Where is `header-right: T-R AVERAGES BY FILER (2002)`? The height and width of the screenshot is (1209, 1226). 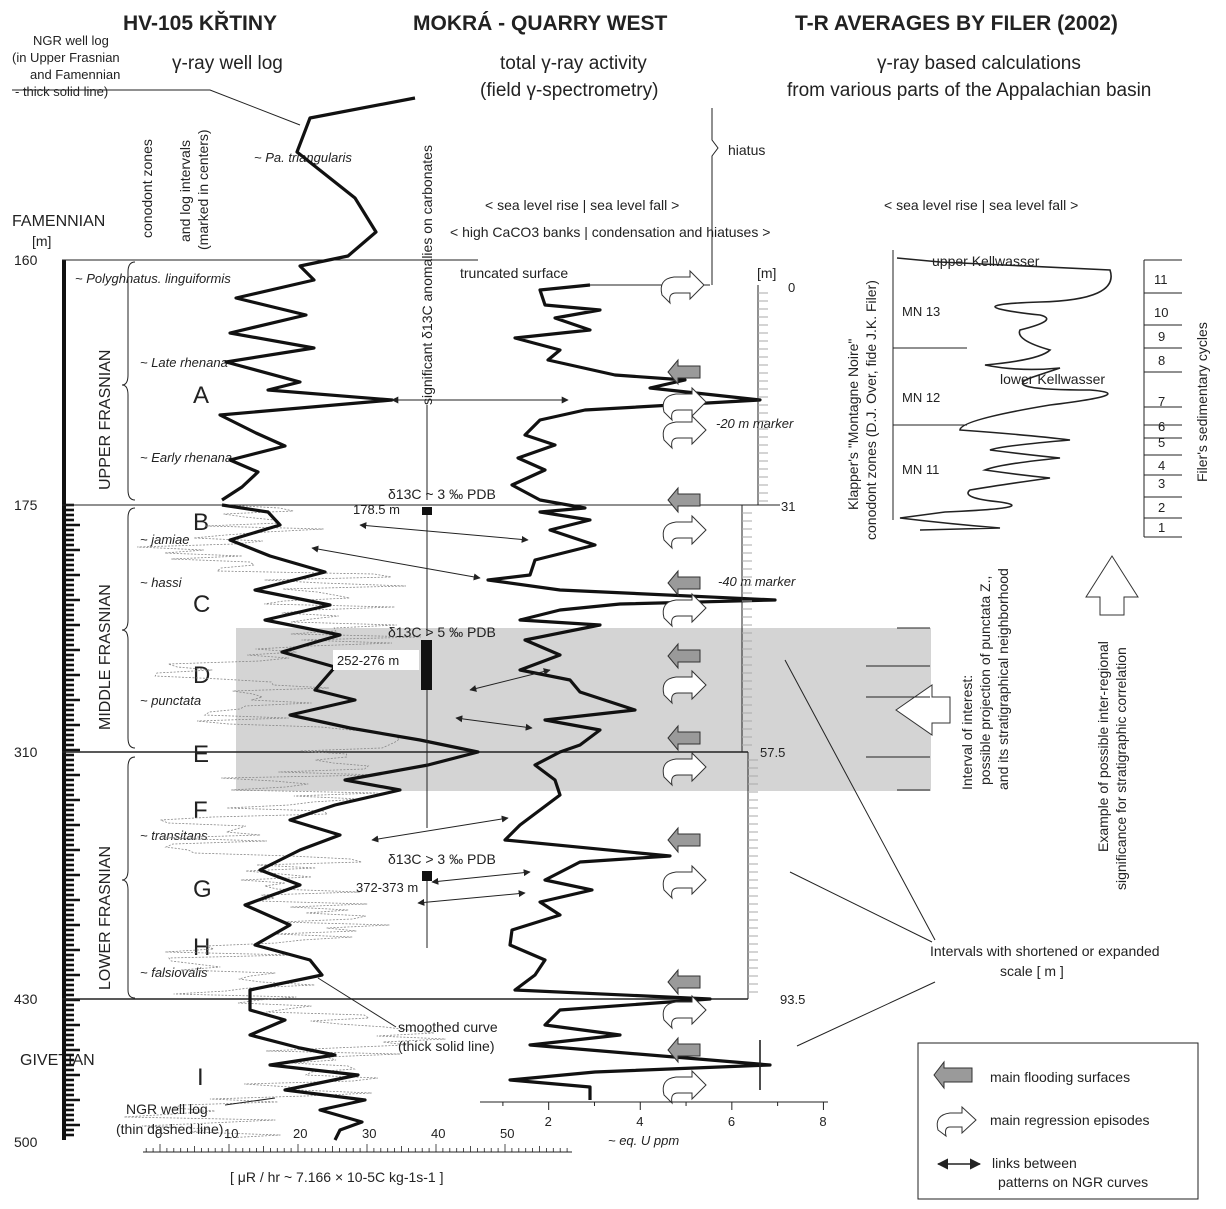 header-right: T-R AVERAGES BY FILER (2002) is located at coordinates (956, 23).